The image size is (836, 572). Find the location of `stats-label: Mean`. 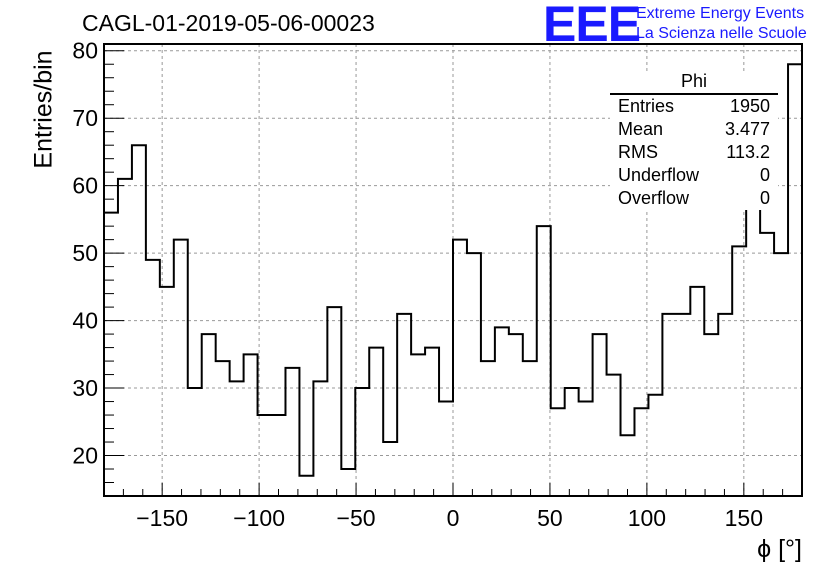

stats-label: Mean is located at coordinates (641, 129).